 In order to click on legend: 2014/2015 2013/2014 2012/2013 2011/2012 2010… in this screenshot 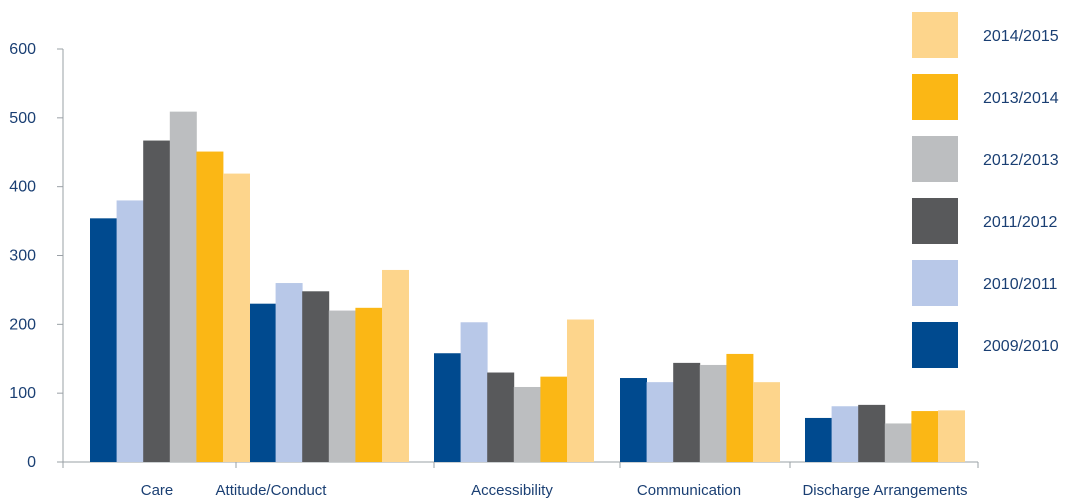, I will do `click(985, 190)`.